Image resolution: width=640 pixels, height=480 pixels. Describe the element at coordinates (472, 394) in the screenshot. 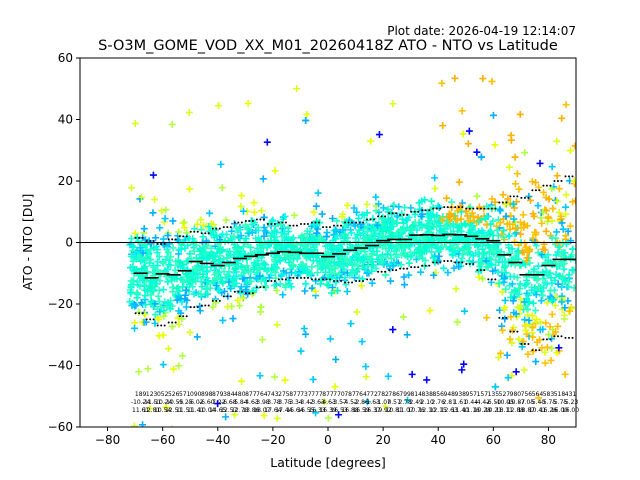

I see `bin-annotation: 957` at that location.